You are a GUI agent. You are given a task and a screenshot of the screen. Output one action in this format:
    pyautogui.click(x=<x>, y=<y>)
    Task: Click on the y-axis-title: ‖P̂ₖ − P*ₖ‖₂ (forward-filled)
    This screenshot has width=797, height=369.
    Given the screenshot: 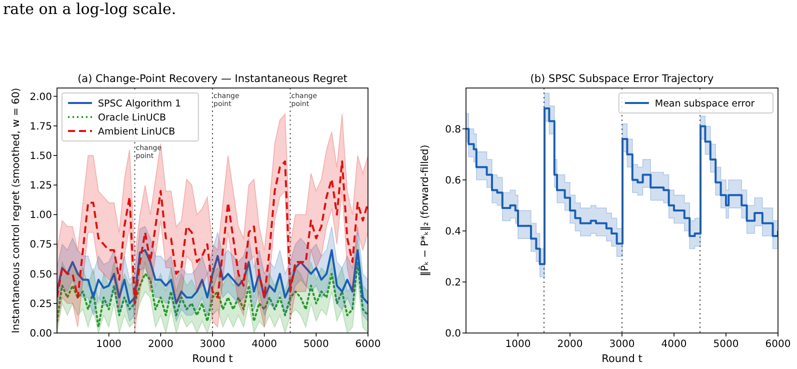 What is the action you would take?
    pyautogui.click(x=424, y=210)
    